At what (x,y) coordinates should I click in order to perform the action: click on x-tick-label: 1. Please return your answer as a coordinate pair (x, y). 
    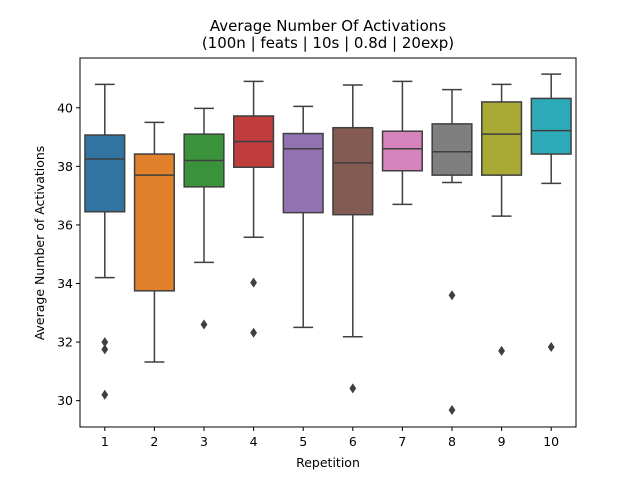
    Looking at the image, I should click on (105, 441).